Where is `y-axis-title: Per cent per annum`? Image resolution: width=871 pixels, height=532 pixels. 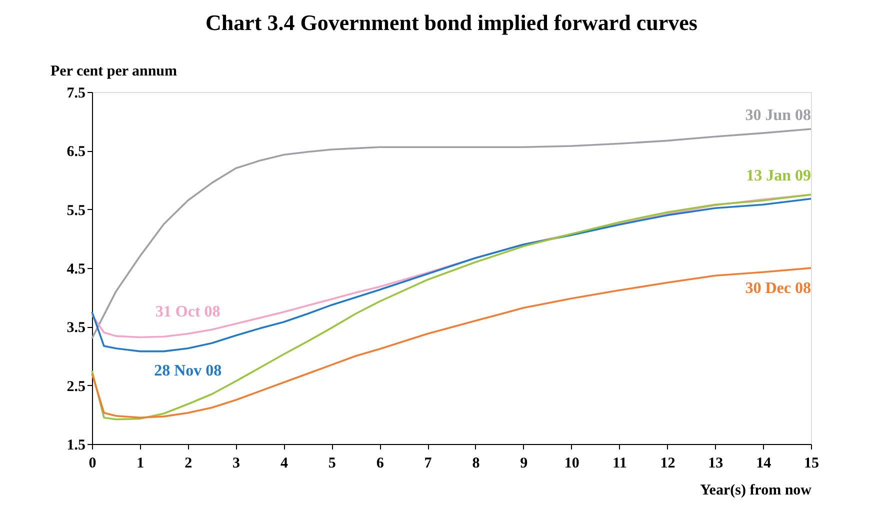
y-axis-title: Per cent per annum is located at coordinates (114, 72).